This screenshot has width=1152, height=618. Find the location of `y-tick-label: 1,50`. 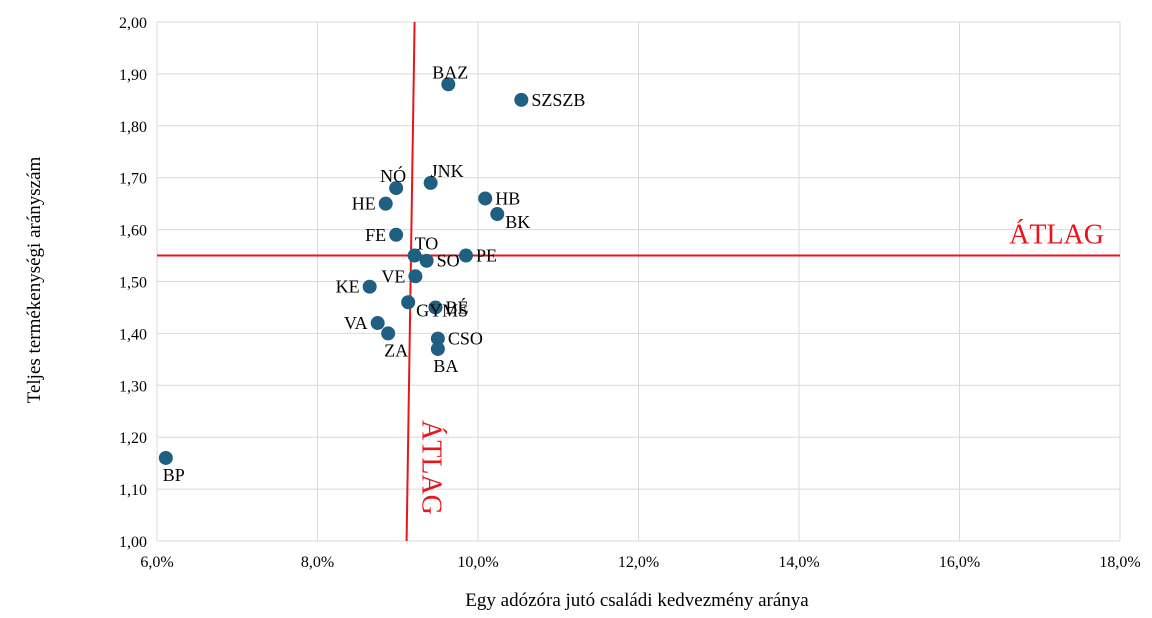

y-tick-label: 1,50 is located at coordinates (133, 283).